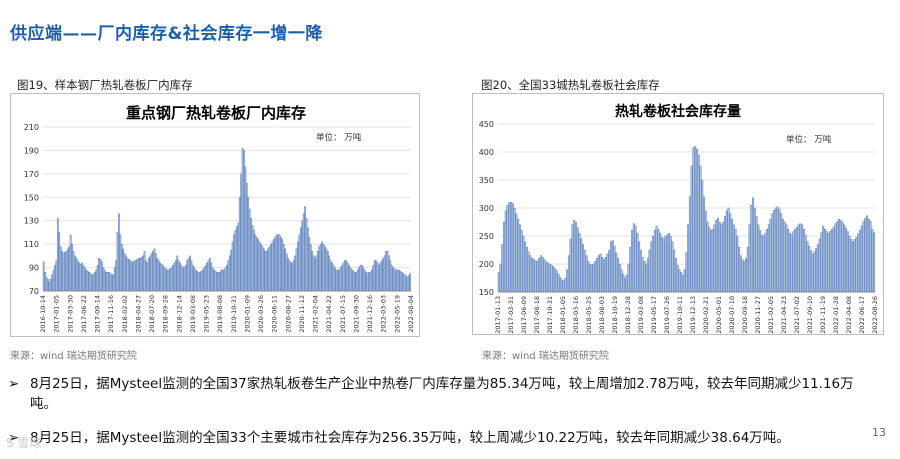 This screenshot has height=459, width=900. I want to click on x-tick-label: 2022-06-17, so click(862, 315).